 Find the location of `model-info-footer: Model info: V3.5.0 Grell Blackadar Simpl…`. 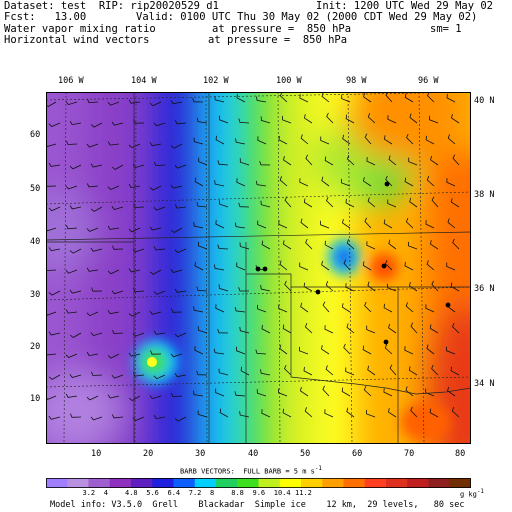

model-info-footer: Model info: V3.5.0 Grell Blackadar Simpl… is located at coordinates (257, 505).